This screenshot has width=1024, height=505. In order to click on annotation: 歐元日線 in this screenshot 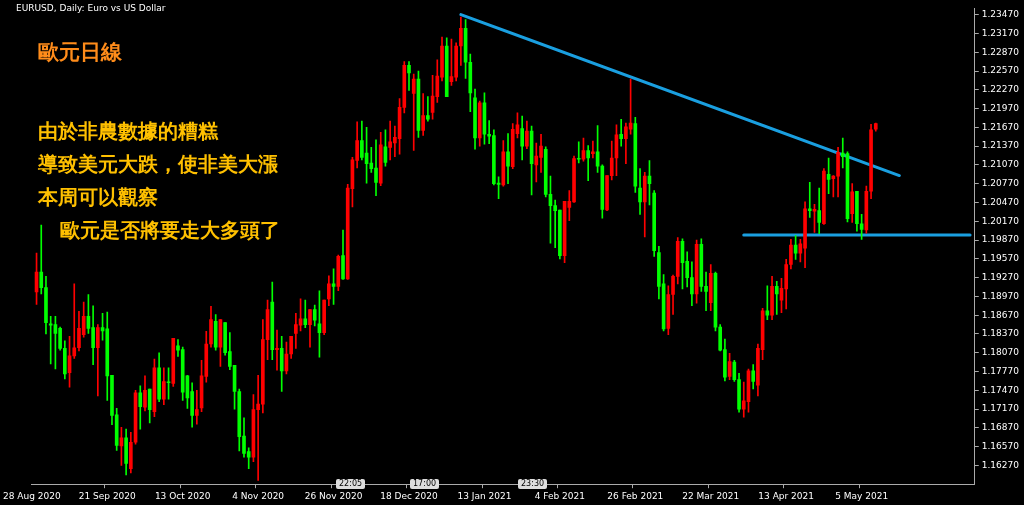, I will do `click(80, 52)`.